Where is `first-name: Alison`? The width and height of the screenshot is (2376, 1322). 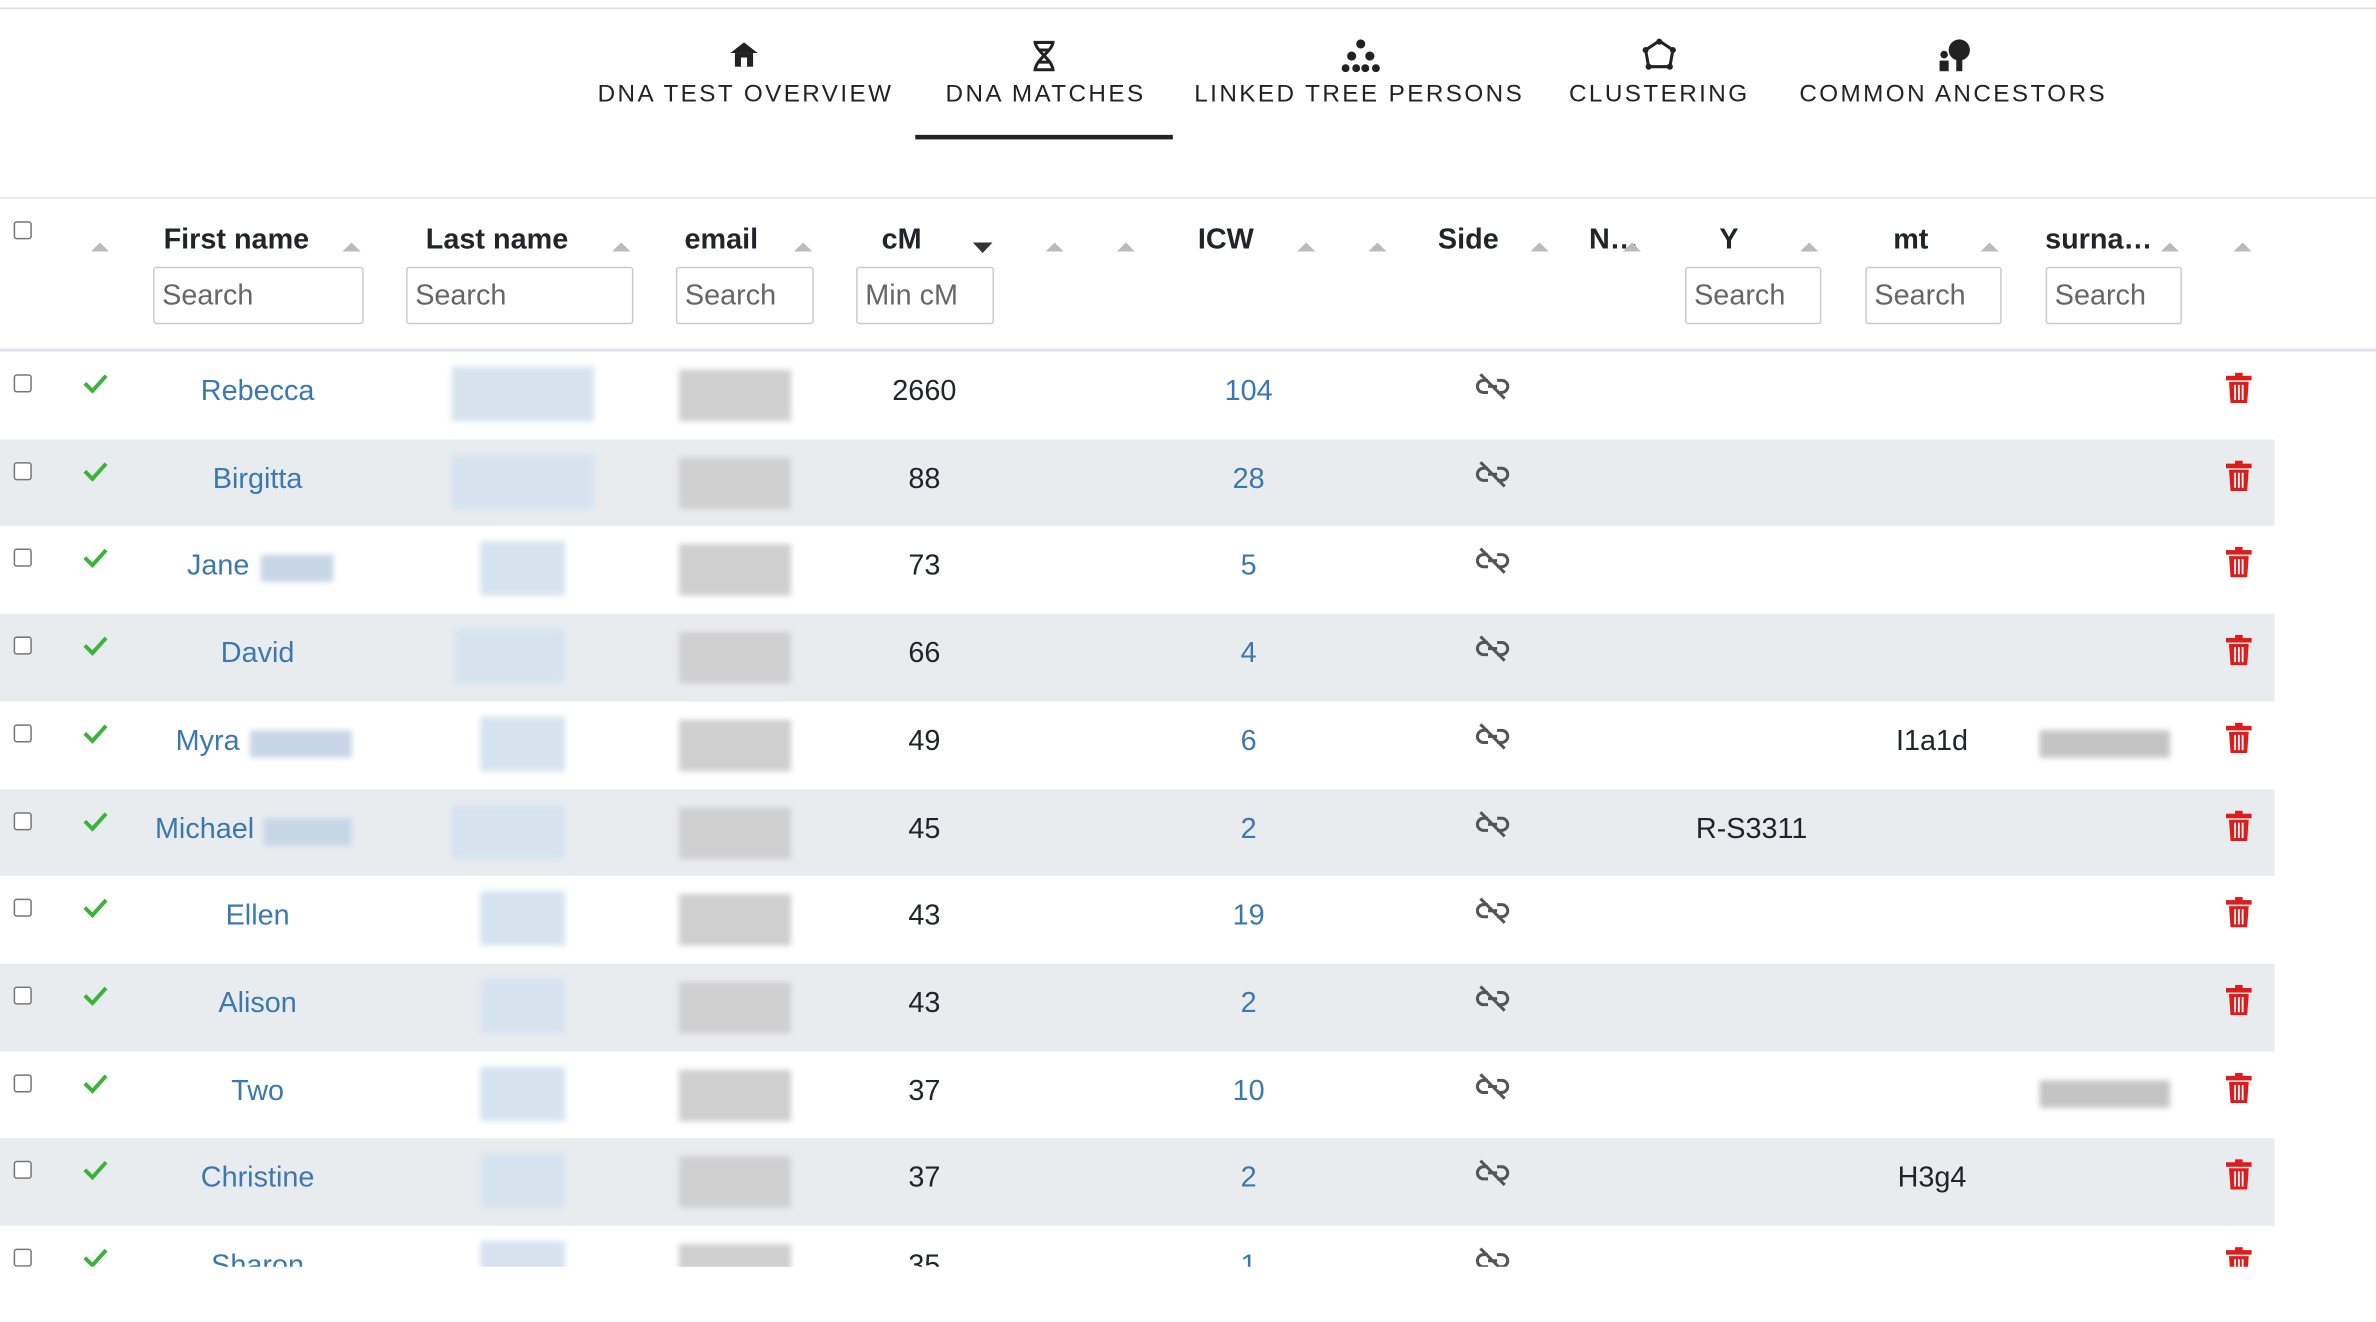 first-name: Alison is located at coordinates (257, 1003).